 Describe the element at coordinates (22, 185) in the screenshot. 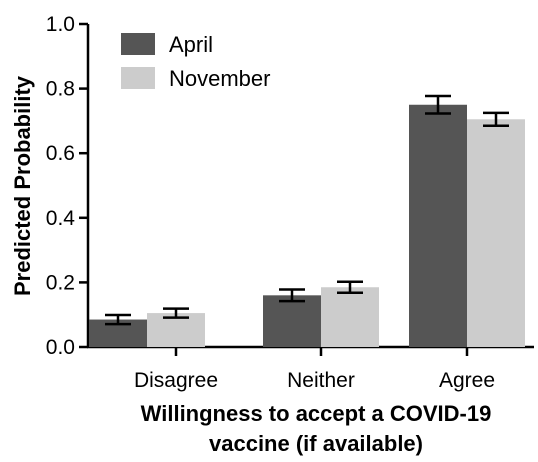

I see `y-axis-title: Predicted Probability` at that location.